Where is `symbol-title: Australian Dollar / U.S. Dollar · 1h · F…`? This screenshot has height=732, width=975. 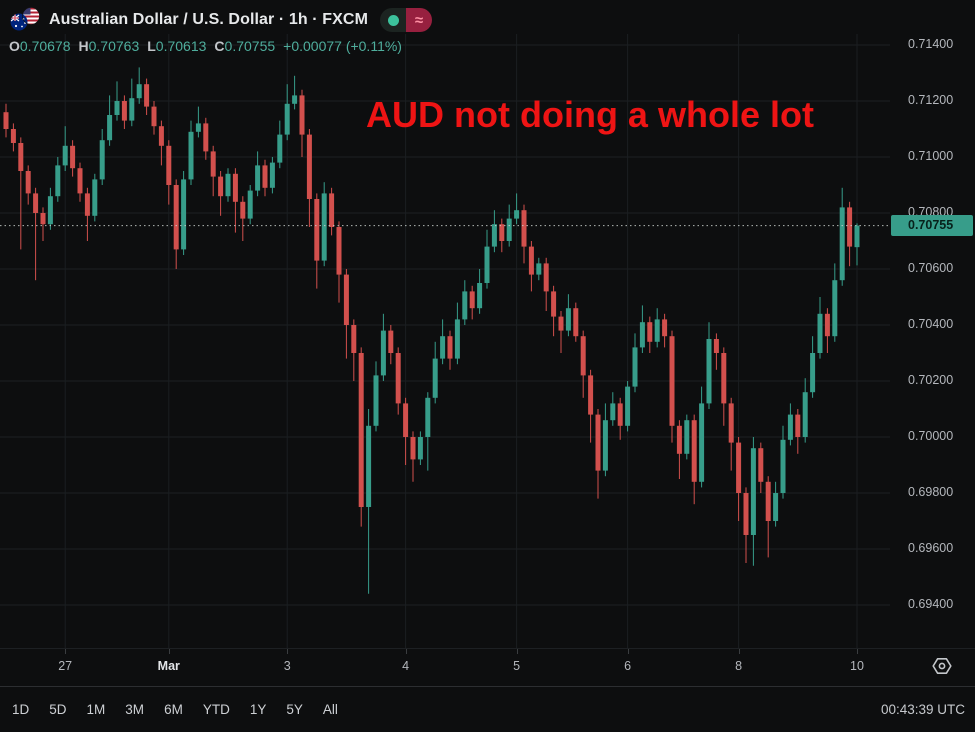
symbol-title: Australian Dollar / U.S. Dollar · 1h · F… is located at coordinates (209, 19).